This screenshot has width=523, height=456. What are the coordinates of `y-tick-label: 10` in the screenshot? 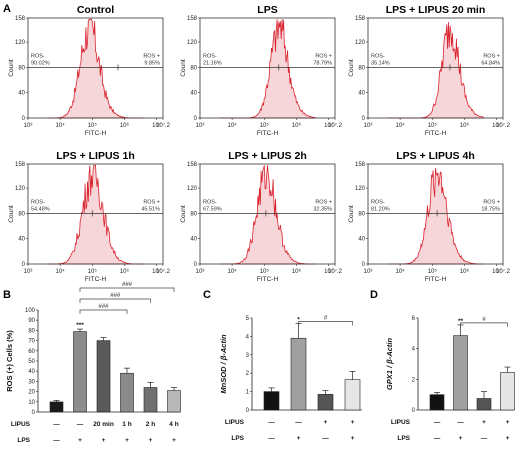 It's located at (31, 403).